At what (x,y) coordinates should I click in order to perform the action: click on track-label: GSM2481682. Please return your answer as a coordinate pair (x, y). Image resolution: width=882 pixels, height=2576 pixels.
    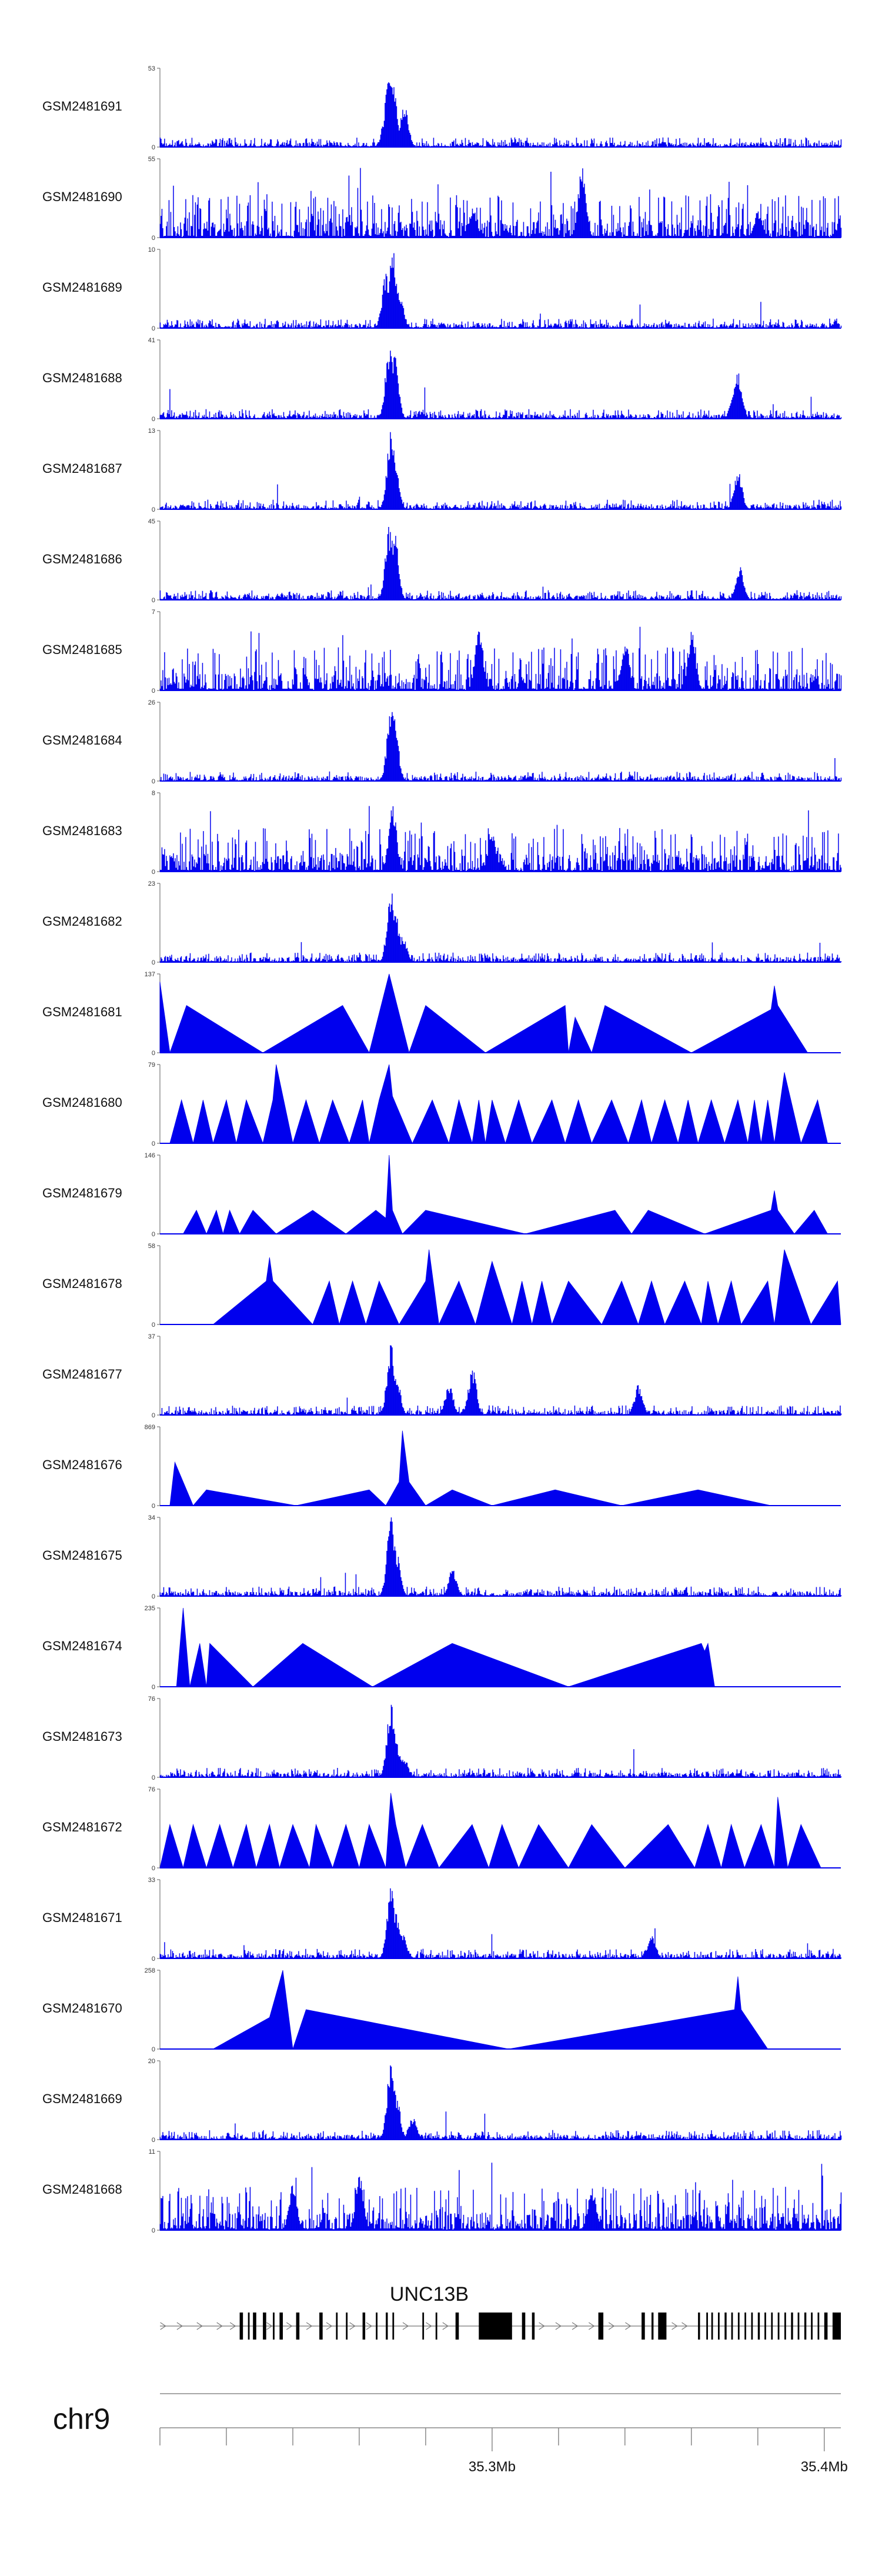
    Looking at the image, I should click on (82, 921).